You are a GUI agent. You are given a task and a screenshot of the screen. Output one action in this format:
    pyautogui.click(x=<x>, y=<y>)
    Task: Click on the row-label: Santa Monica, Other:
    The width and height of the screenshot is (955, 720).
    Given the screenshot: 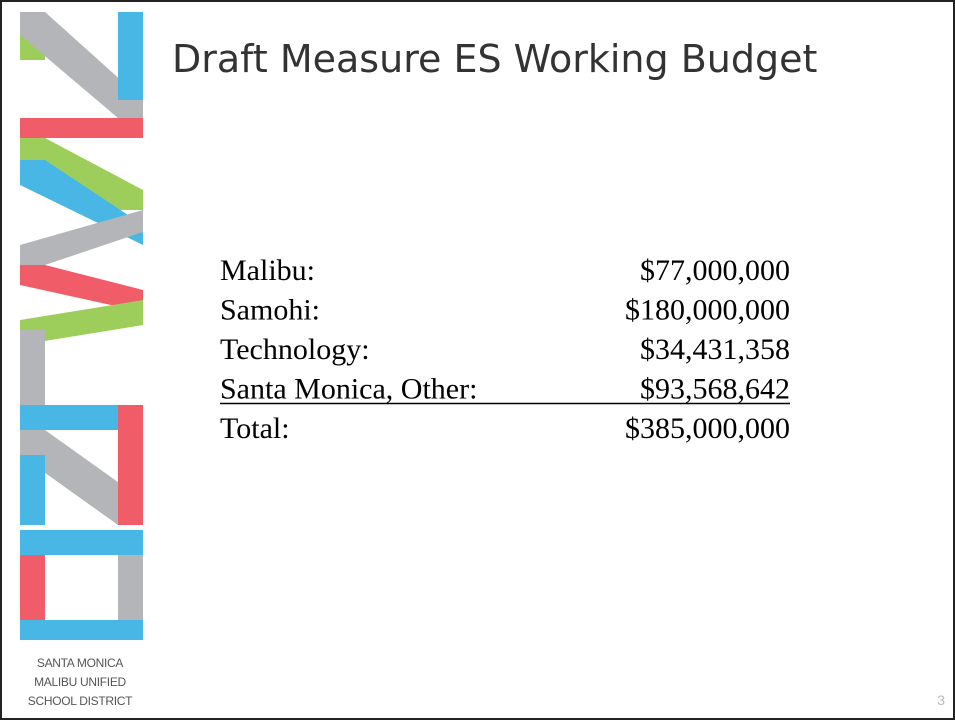 What is the action you would take?
    pyautogui.click(x=348, y=389)
    